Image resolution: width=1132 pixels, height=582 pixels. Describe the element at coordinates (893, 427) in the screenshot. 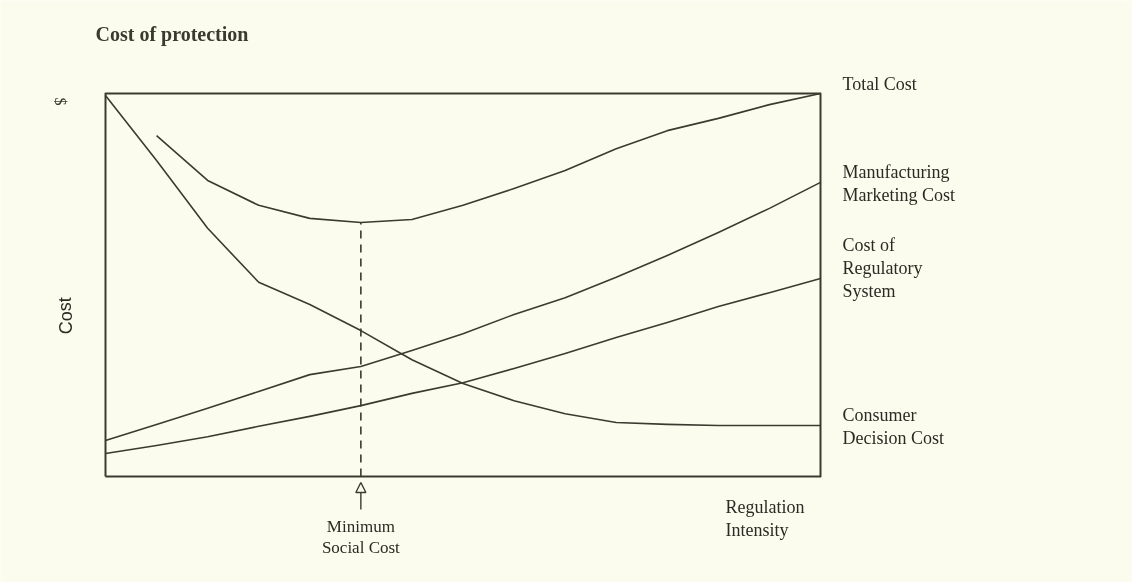

I see `series-label: Consumer Decision Cost` at that location.